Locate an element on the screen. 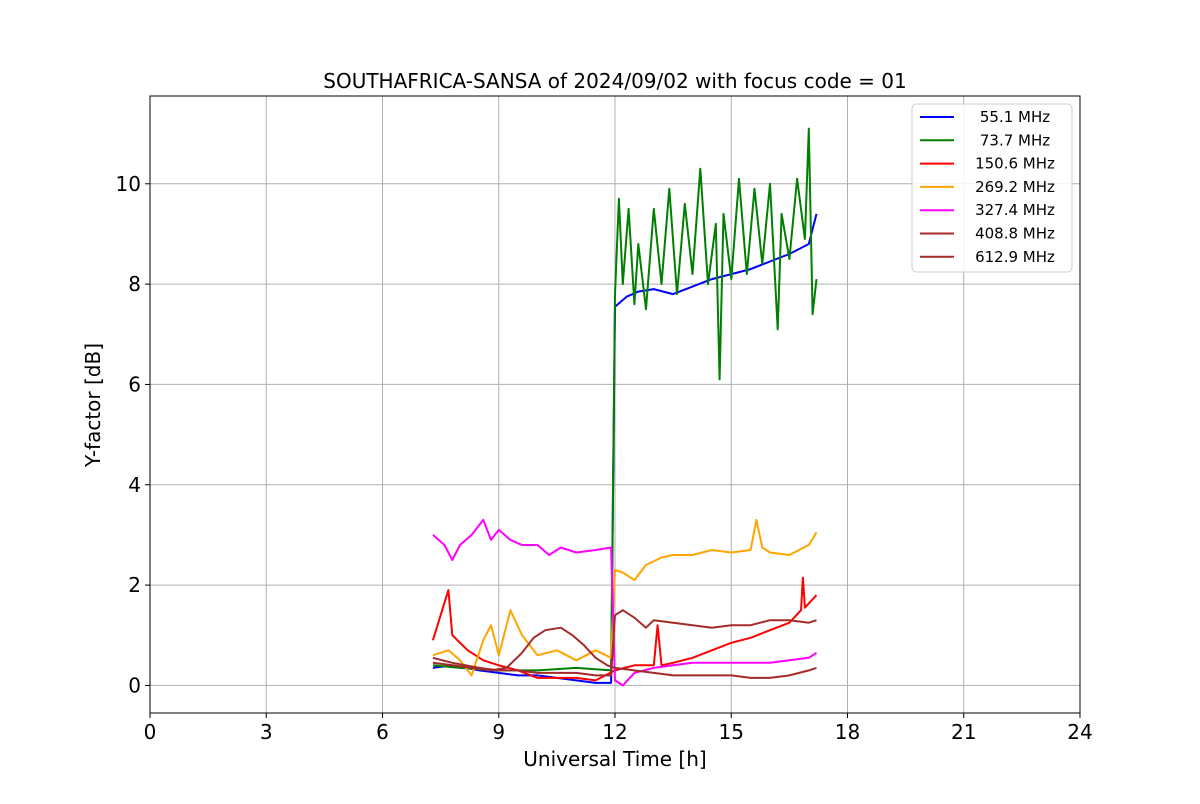 The image size is (1200, 804). legend-box is located at coordinates (992, 188).